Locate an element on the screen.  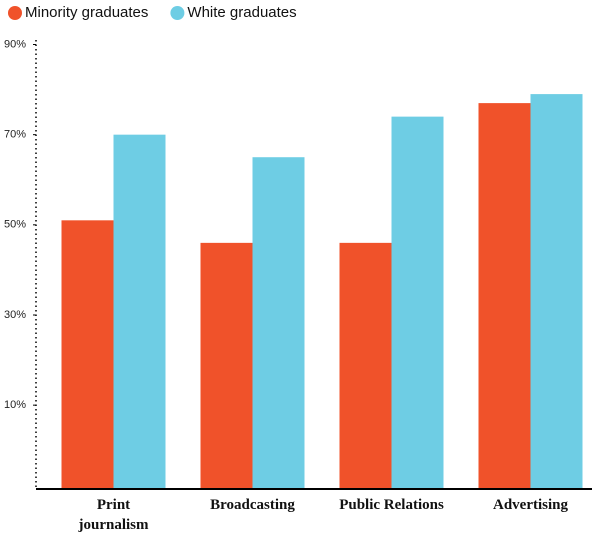
y-tick-label: 70% is located at coordinates (15, 135).